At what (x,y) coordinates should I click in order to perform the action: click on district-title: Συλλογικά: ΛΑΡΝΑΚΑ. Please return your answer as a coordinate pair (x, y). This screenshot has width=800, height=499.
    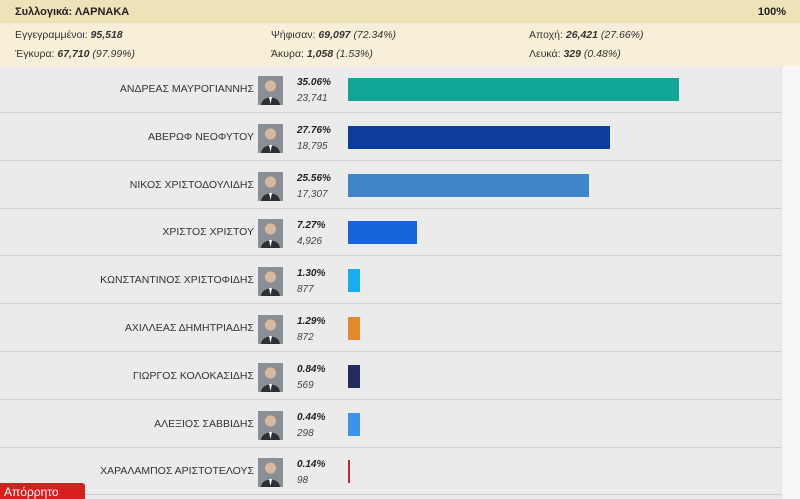
    Looking at the image, I should click on (72, 11).